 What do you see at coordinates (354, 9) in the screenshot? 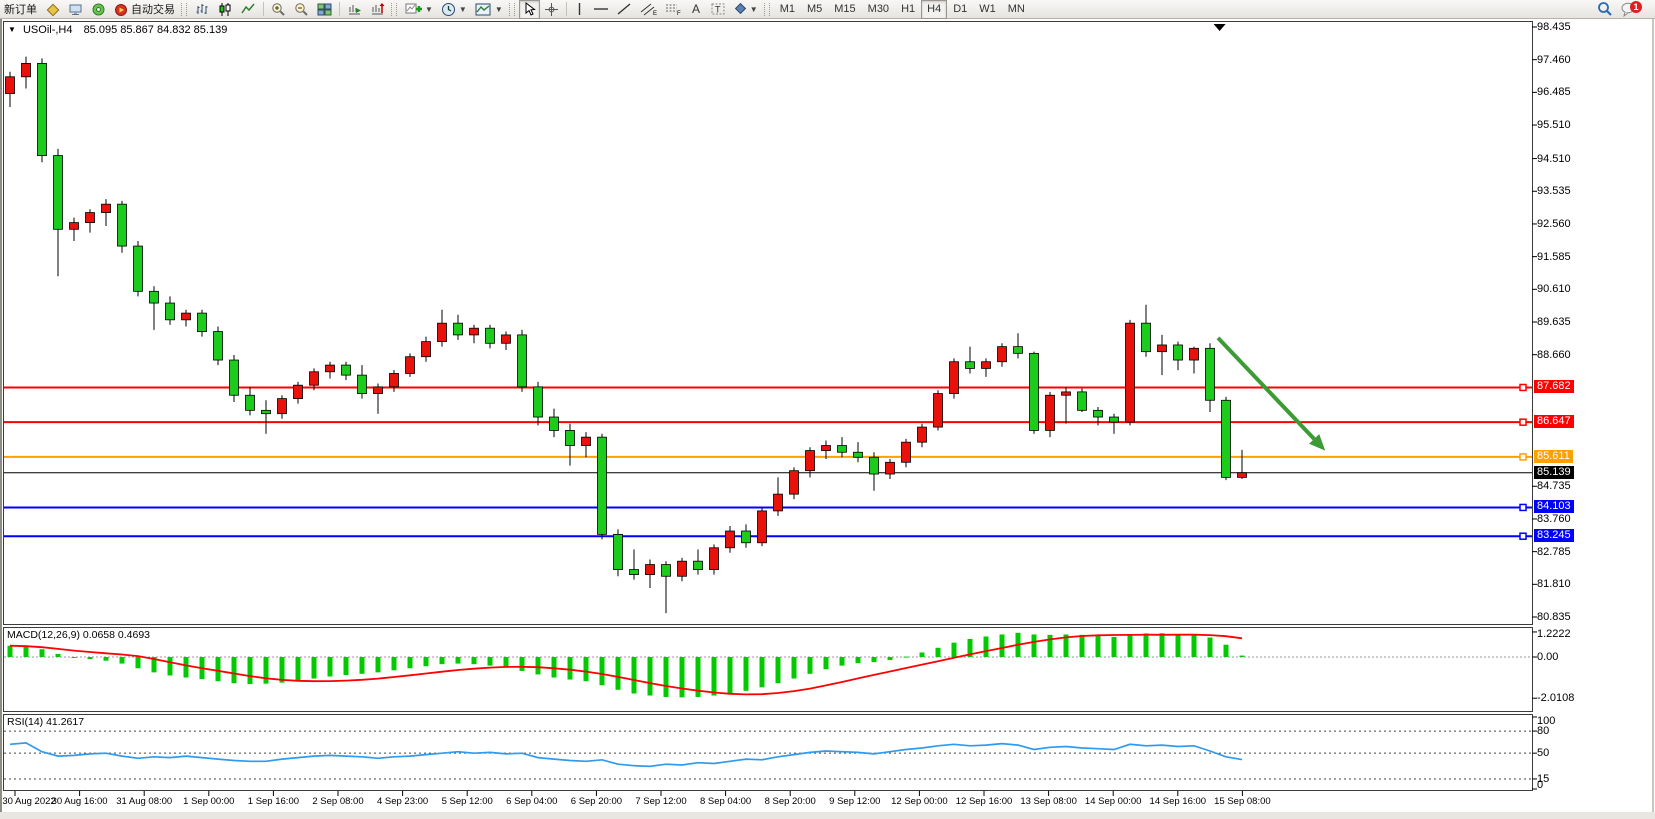
I see `auto-scroll-button` at bounding box center [354, 9].